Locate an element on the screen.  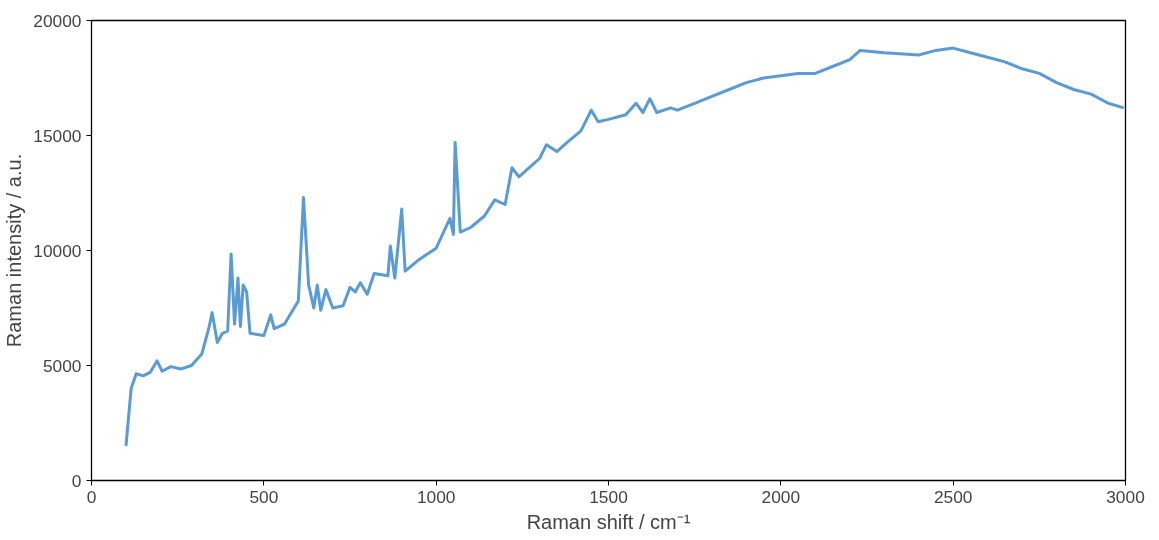
y-tick-label: 10000 is located at coordinates (57, 250).